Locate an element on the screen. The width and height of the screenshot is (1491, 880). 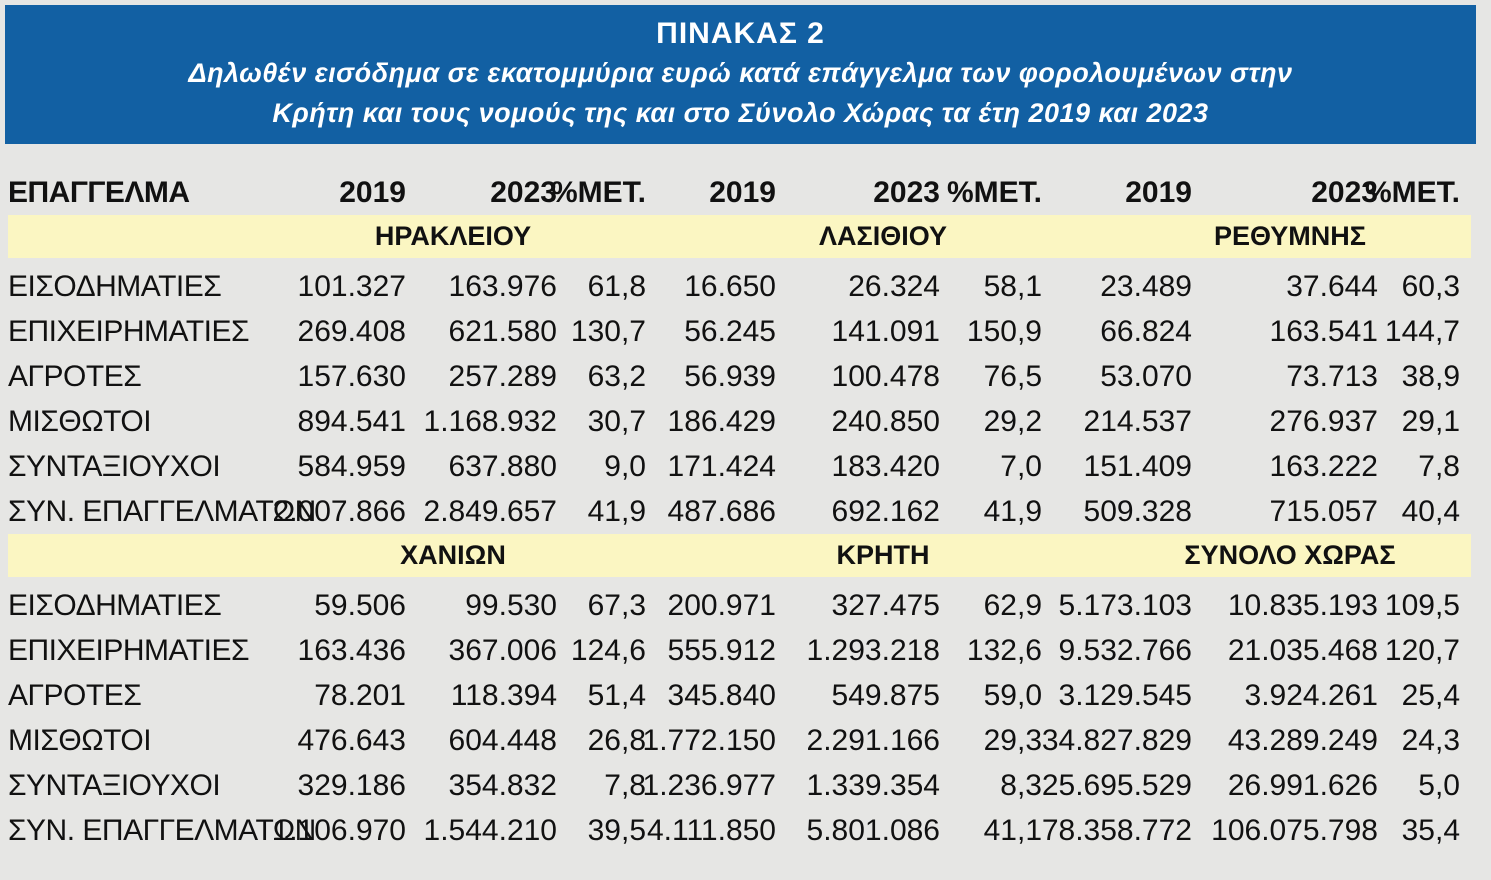
change-cell: 35,4 is located at coordinates (1430, 830).